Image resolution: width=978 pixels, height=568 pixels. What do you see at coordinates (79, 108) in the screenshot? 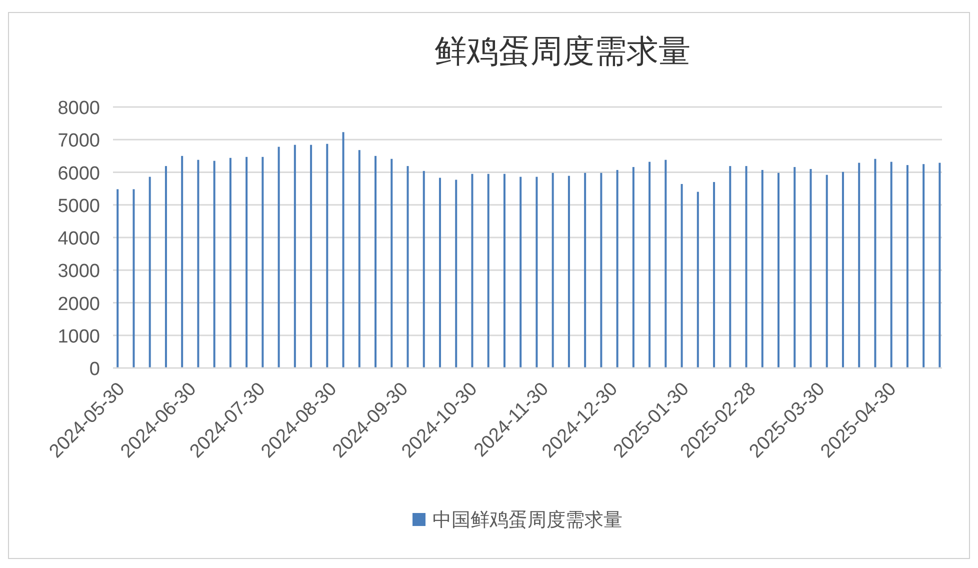
I see `y-tick-label: 8000` at bounding box center [79, 108].